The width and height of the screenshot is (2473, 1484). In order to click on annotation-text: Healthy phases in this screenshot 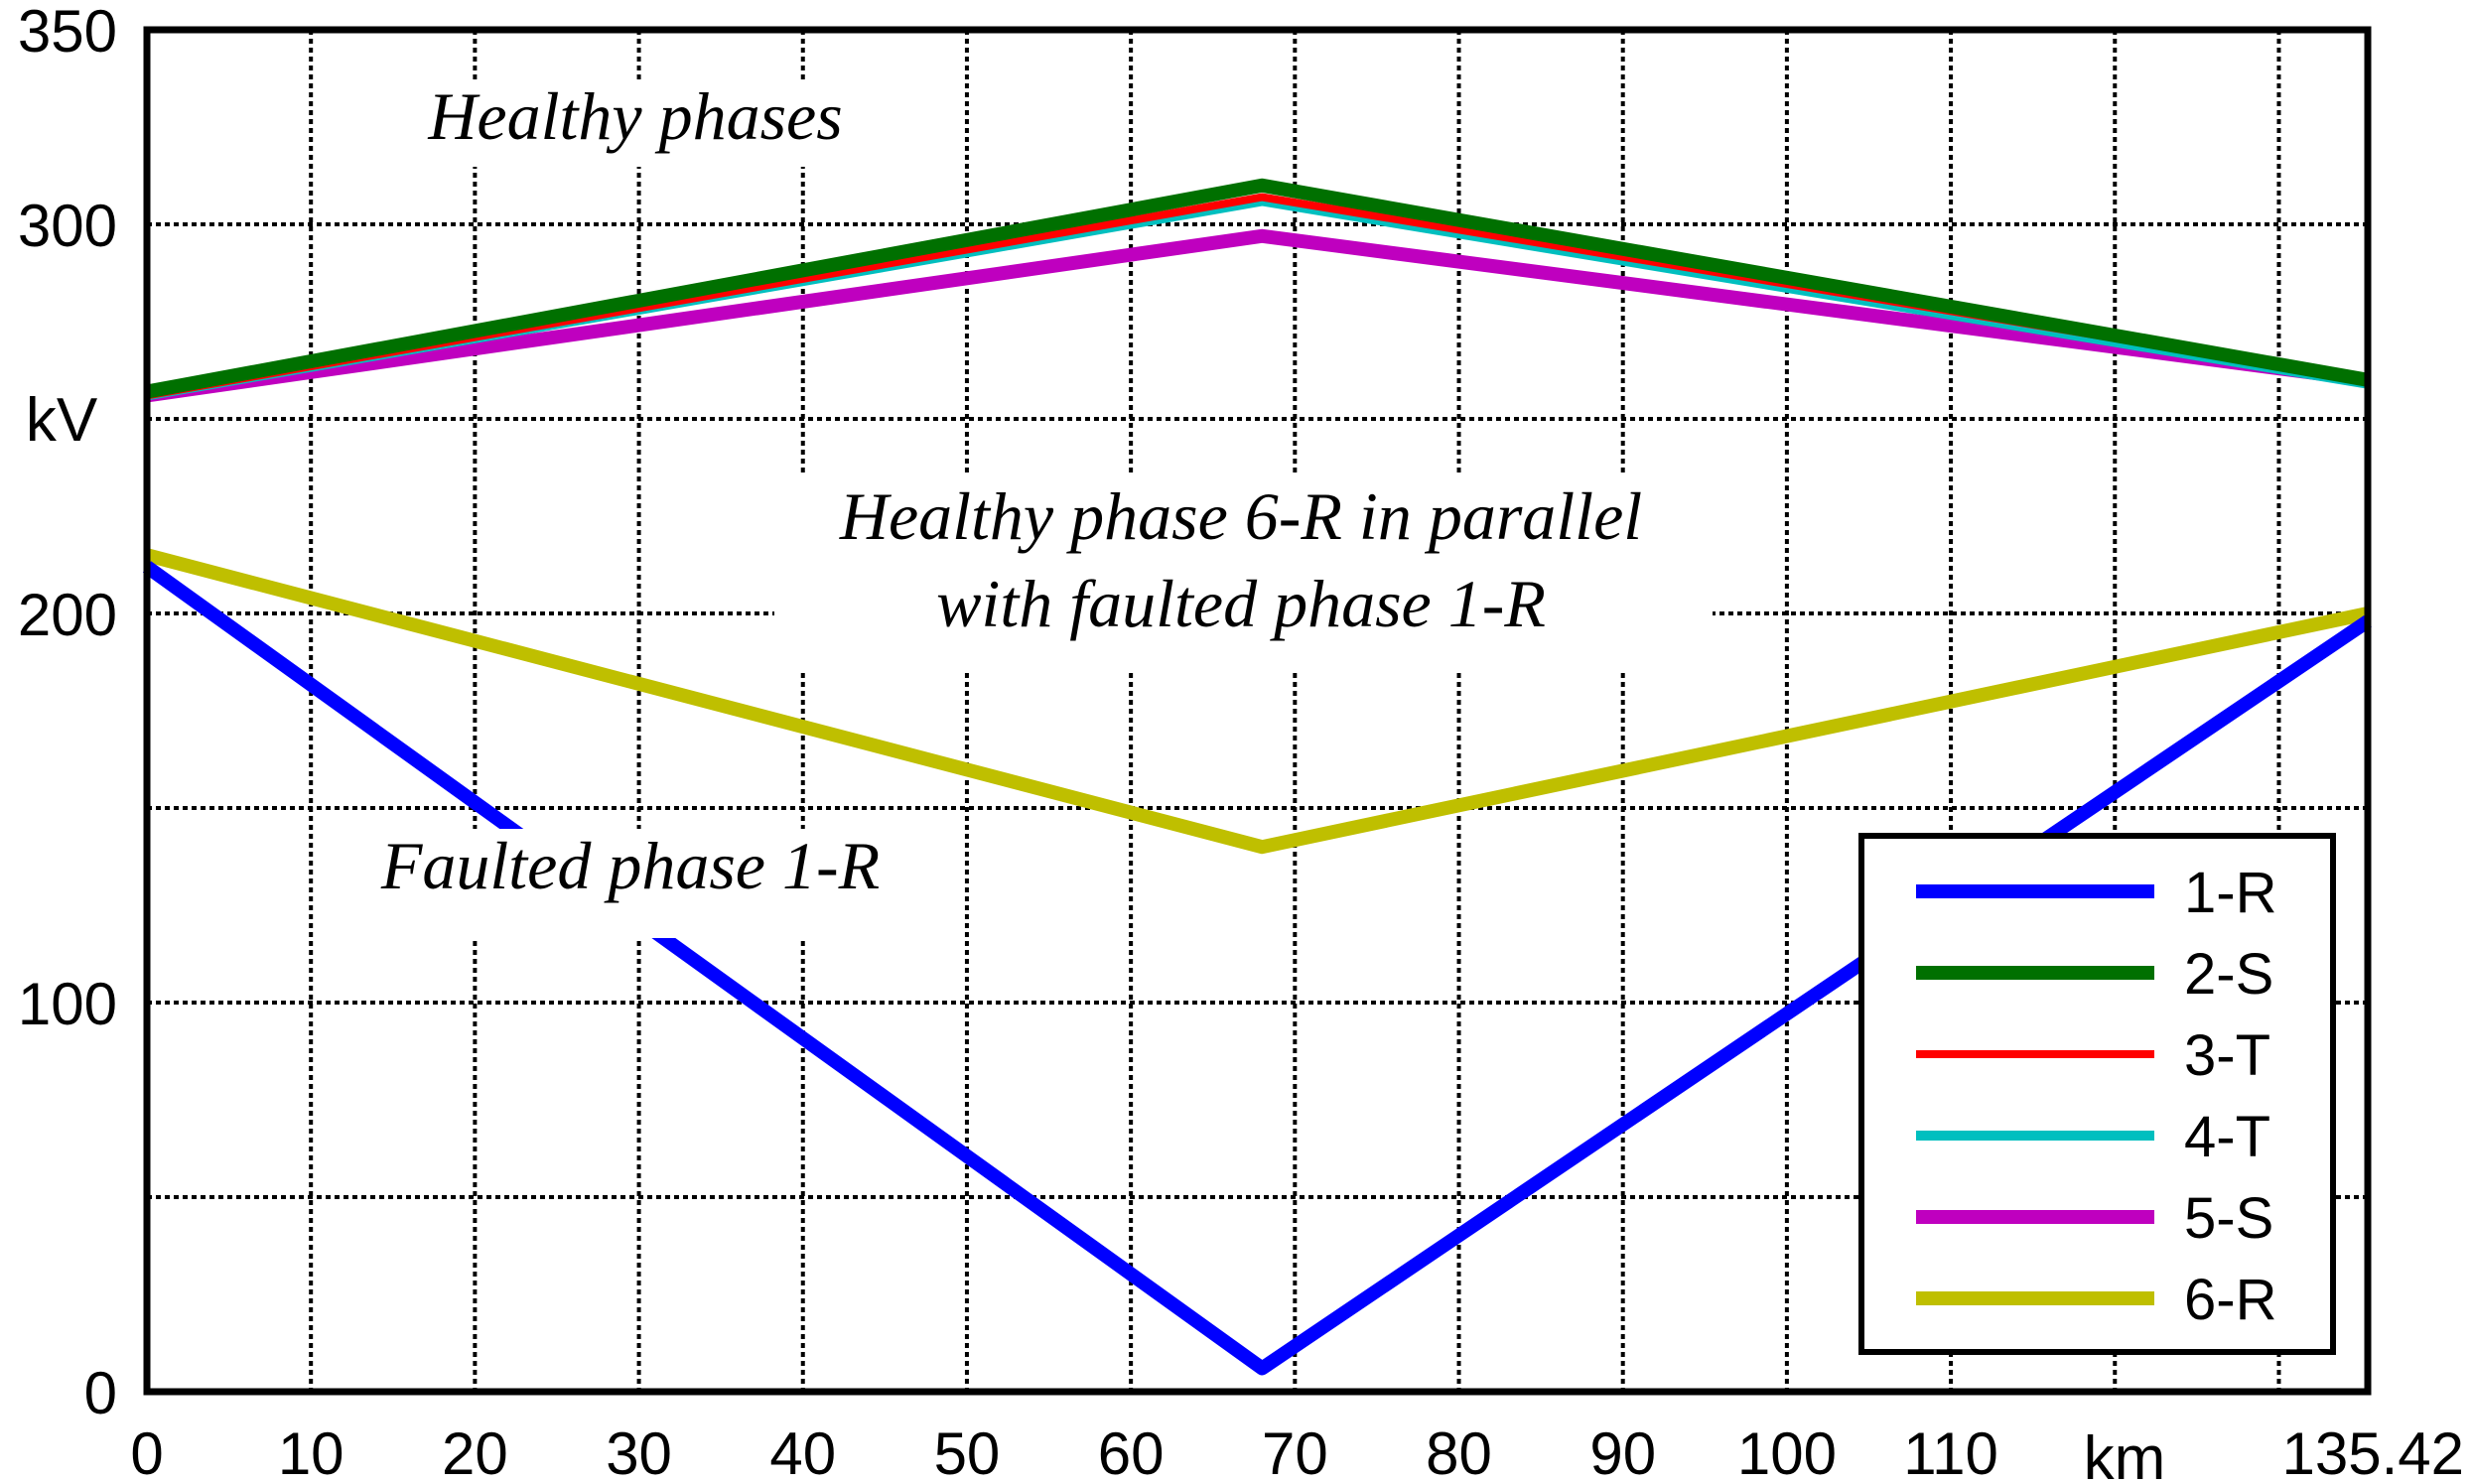, I will do `click(634, 116)`.